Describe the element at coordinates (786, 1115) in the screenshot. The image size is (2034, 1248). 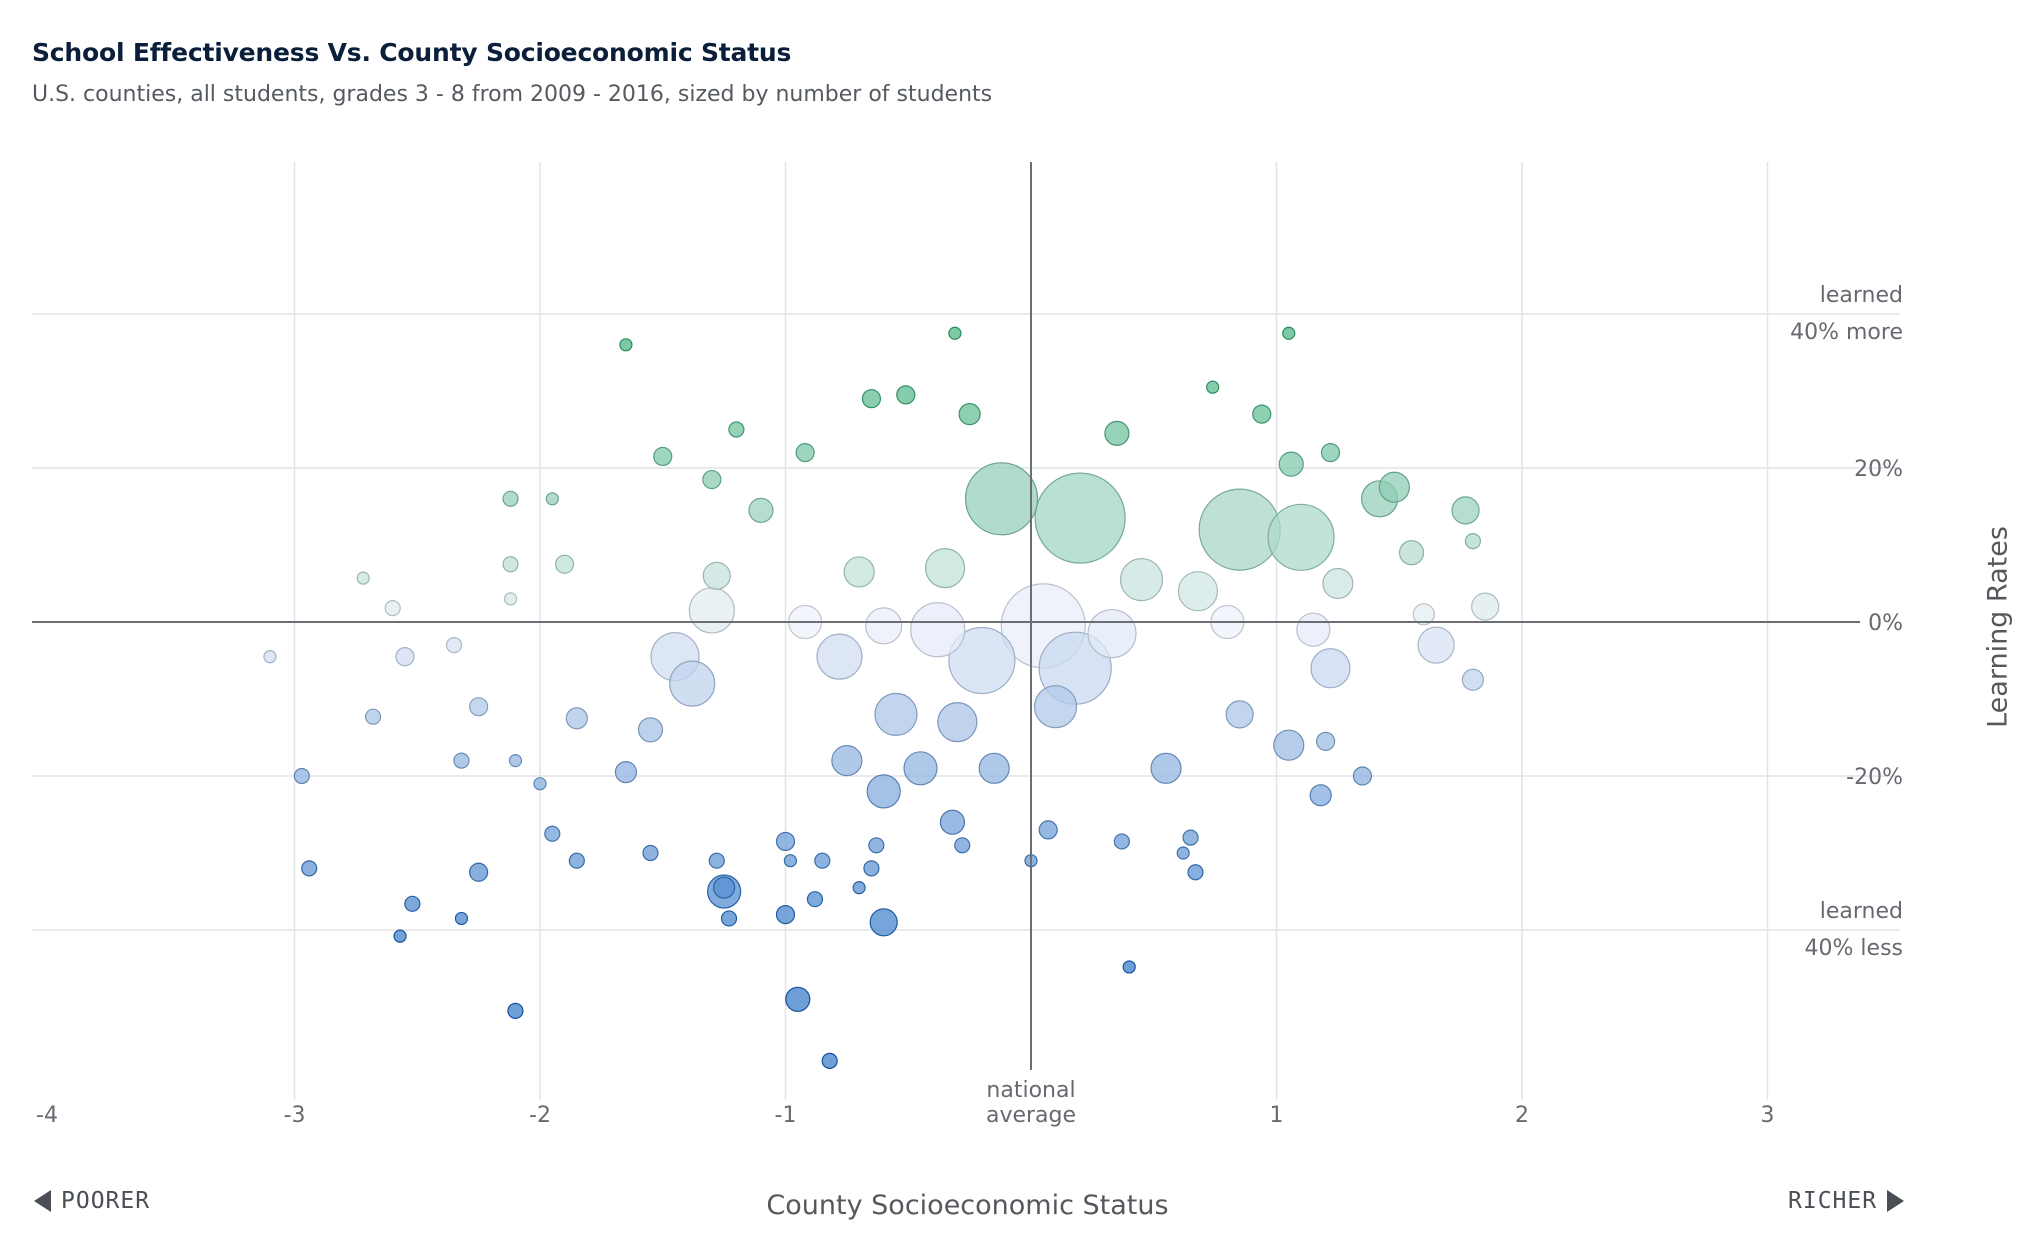
I see `x-tick-label: -1` at that location.